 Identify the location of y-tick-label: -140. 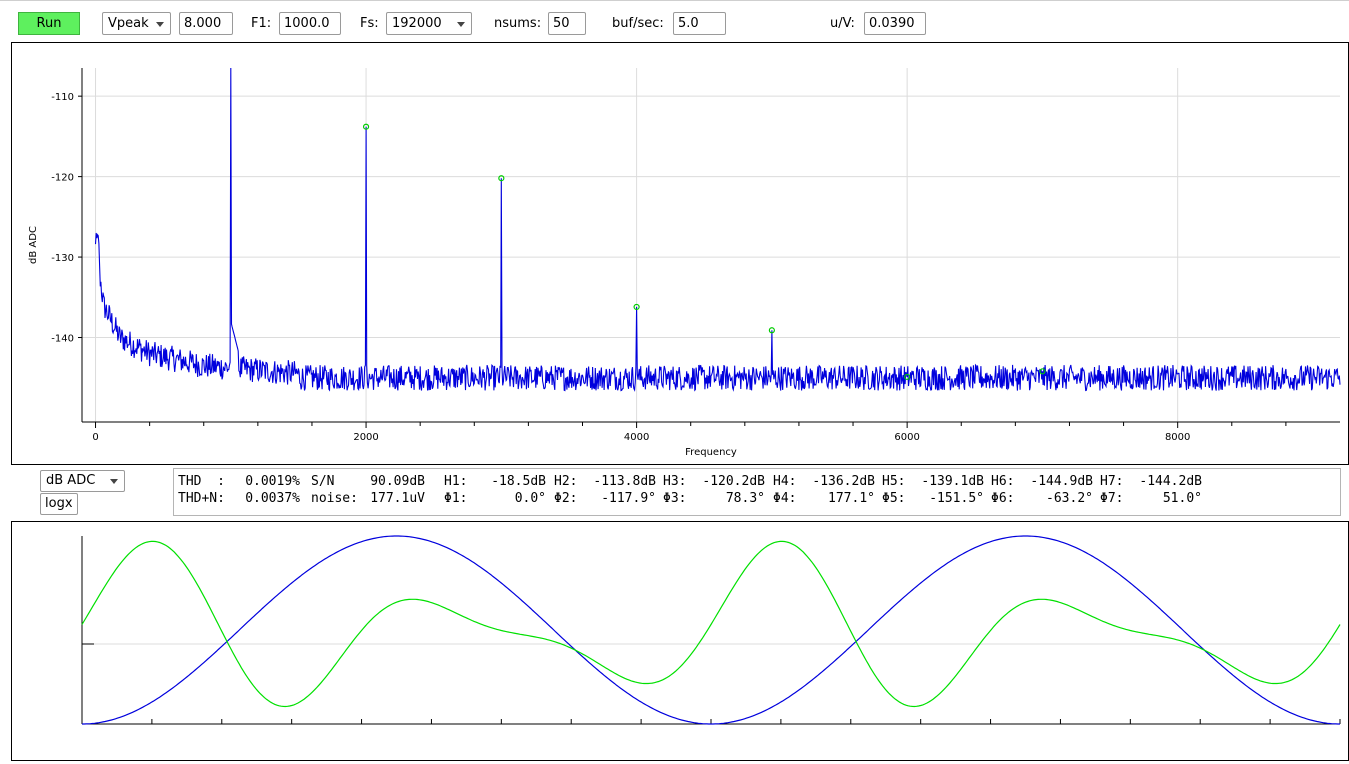
(62, 339).